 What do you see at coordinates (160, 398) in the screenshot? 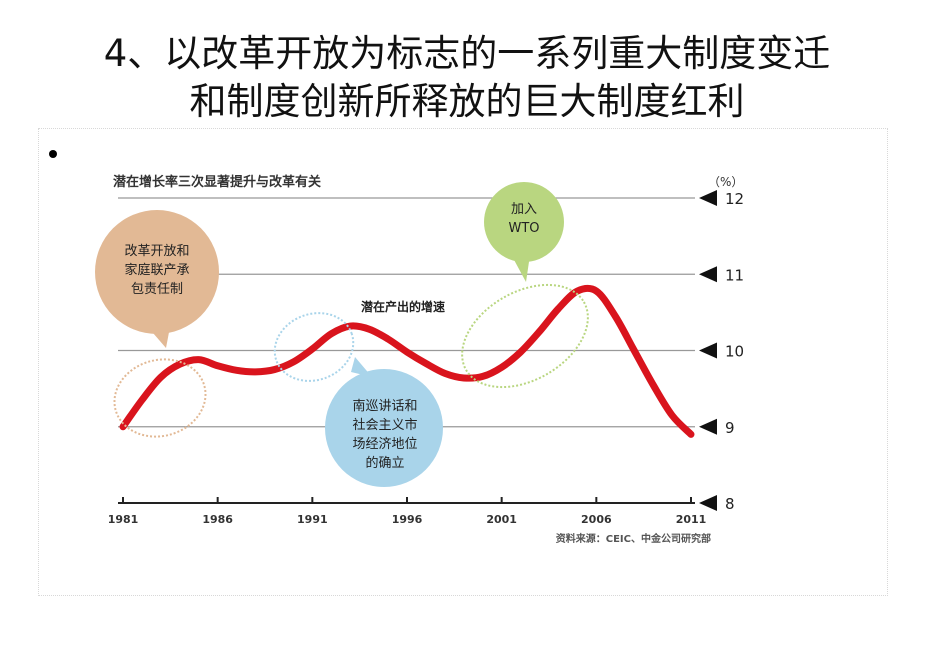
I see `reform-callout-ellipse` at bounding box center [160, 398].